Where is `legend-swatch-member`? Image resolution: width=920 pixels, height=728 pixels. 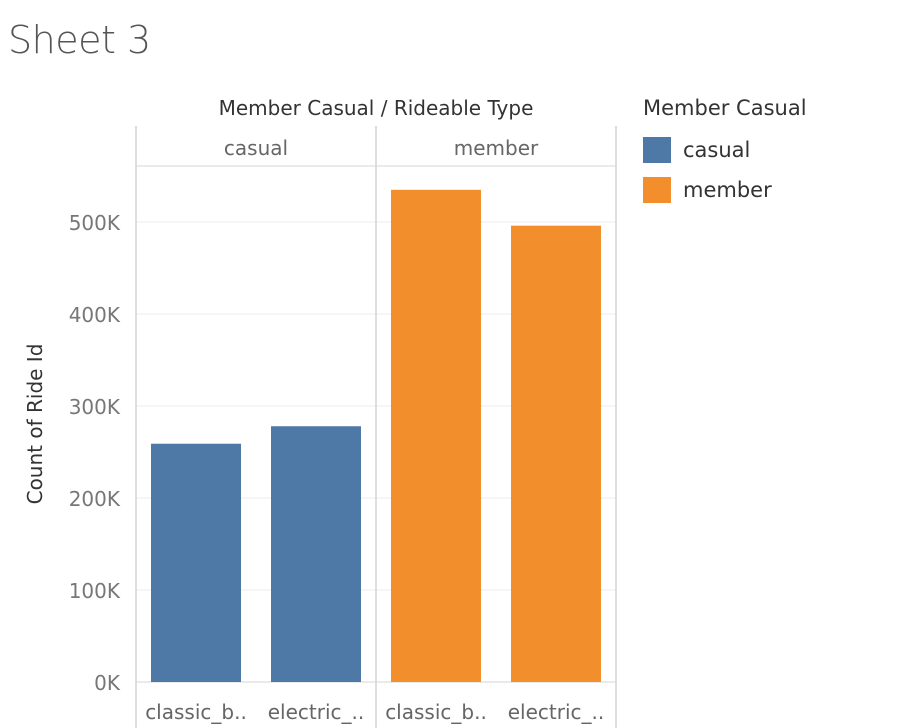
legend-swatch-member is located at coordinates (657, 190).